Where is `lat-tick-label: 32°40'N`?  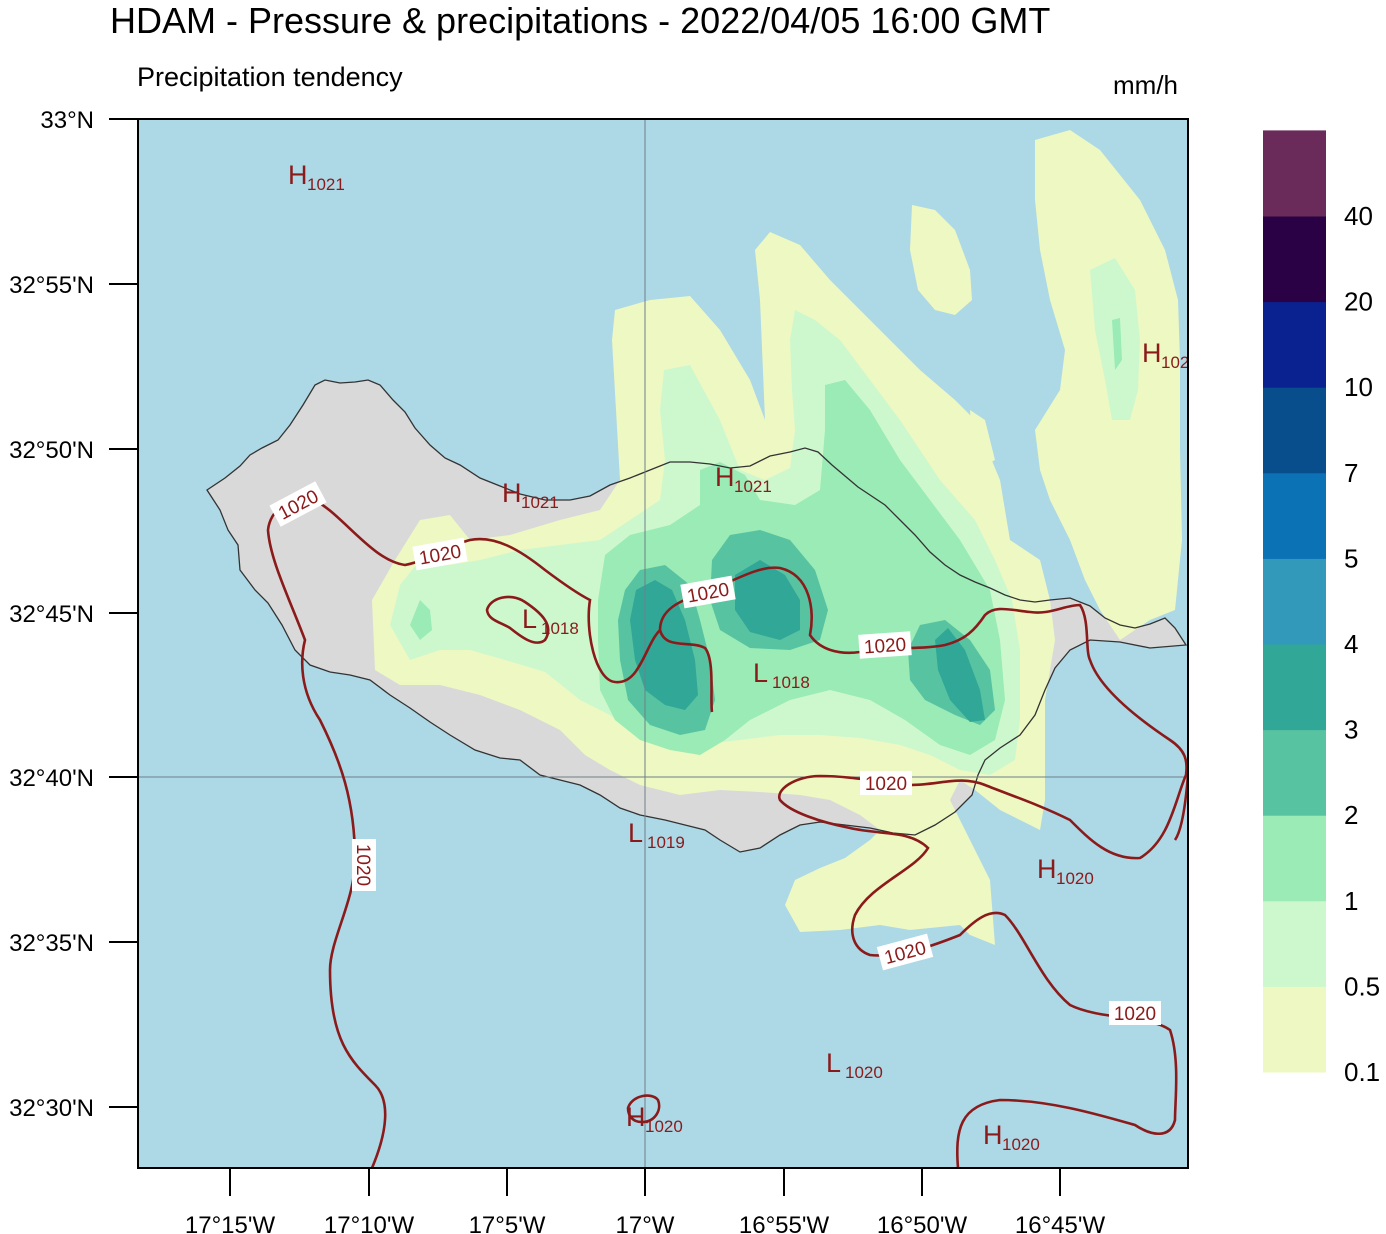
lat-tick-label: 32°40'N is located at coordinates (51, 778).